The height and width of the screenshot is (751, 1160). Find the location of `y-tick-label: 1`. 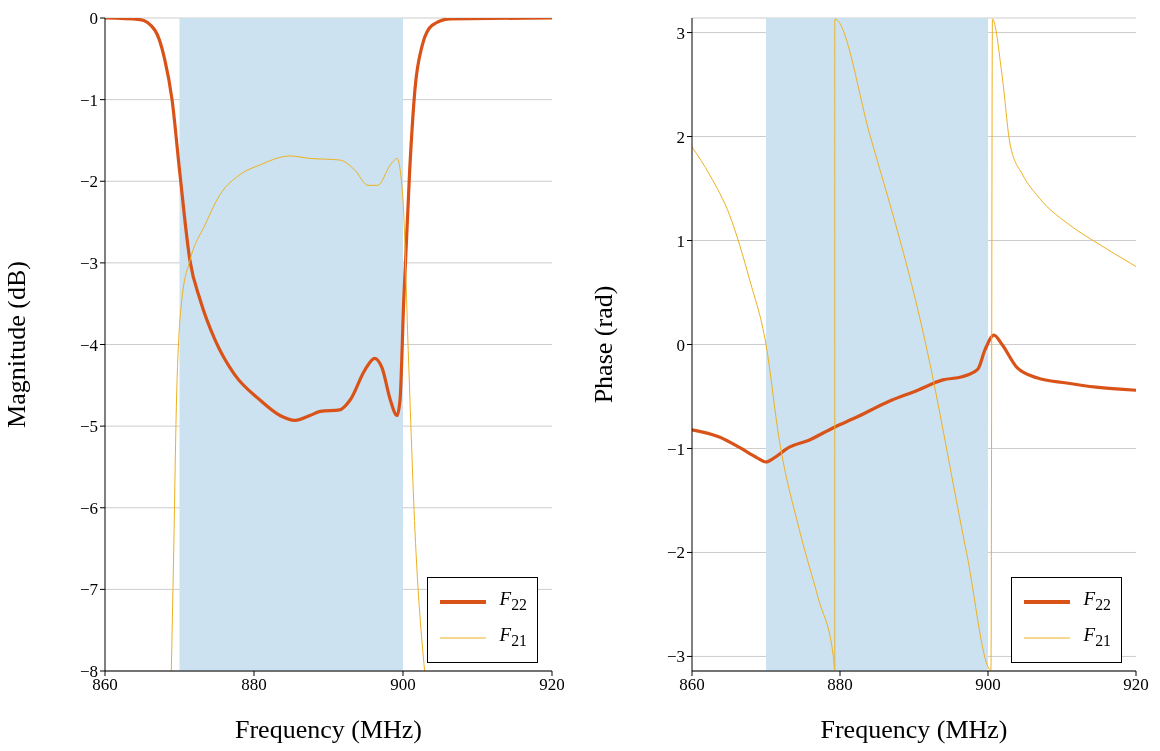

y-tick-label: 1 is located at coordinates (680, 241).